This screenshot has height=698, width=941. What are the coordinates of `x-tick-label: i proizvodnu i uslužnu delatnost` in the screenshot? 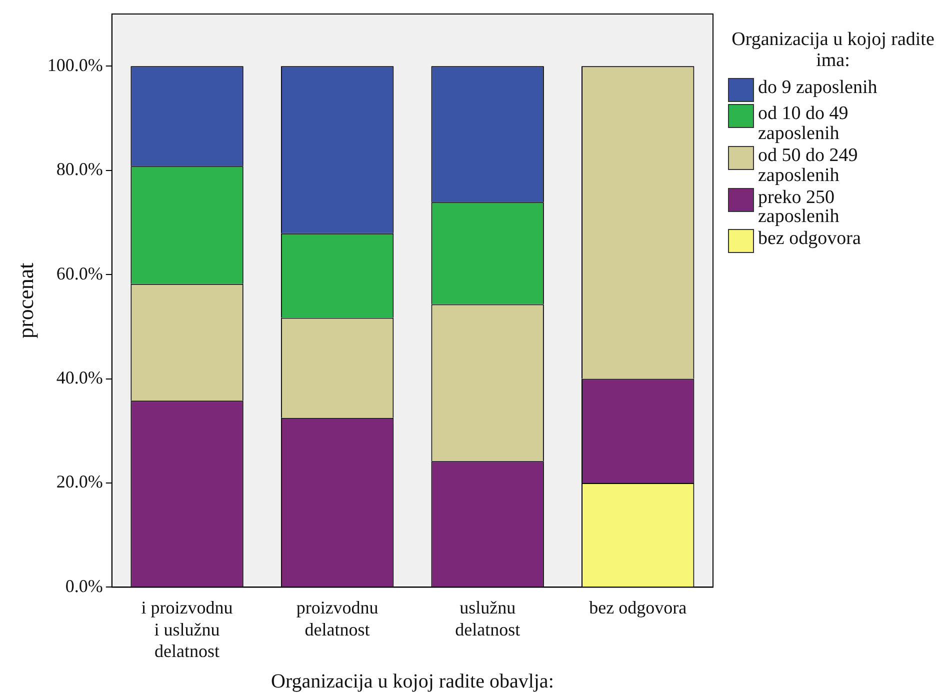 It's located at (187, 629).